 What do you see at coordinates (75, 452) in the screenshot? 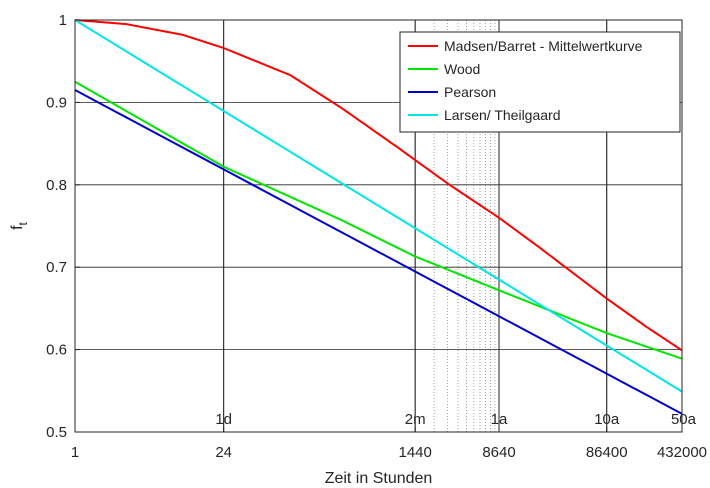
I see `x-tick-label: 1` at bounding box center [75, 452].